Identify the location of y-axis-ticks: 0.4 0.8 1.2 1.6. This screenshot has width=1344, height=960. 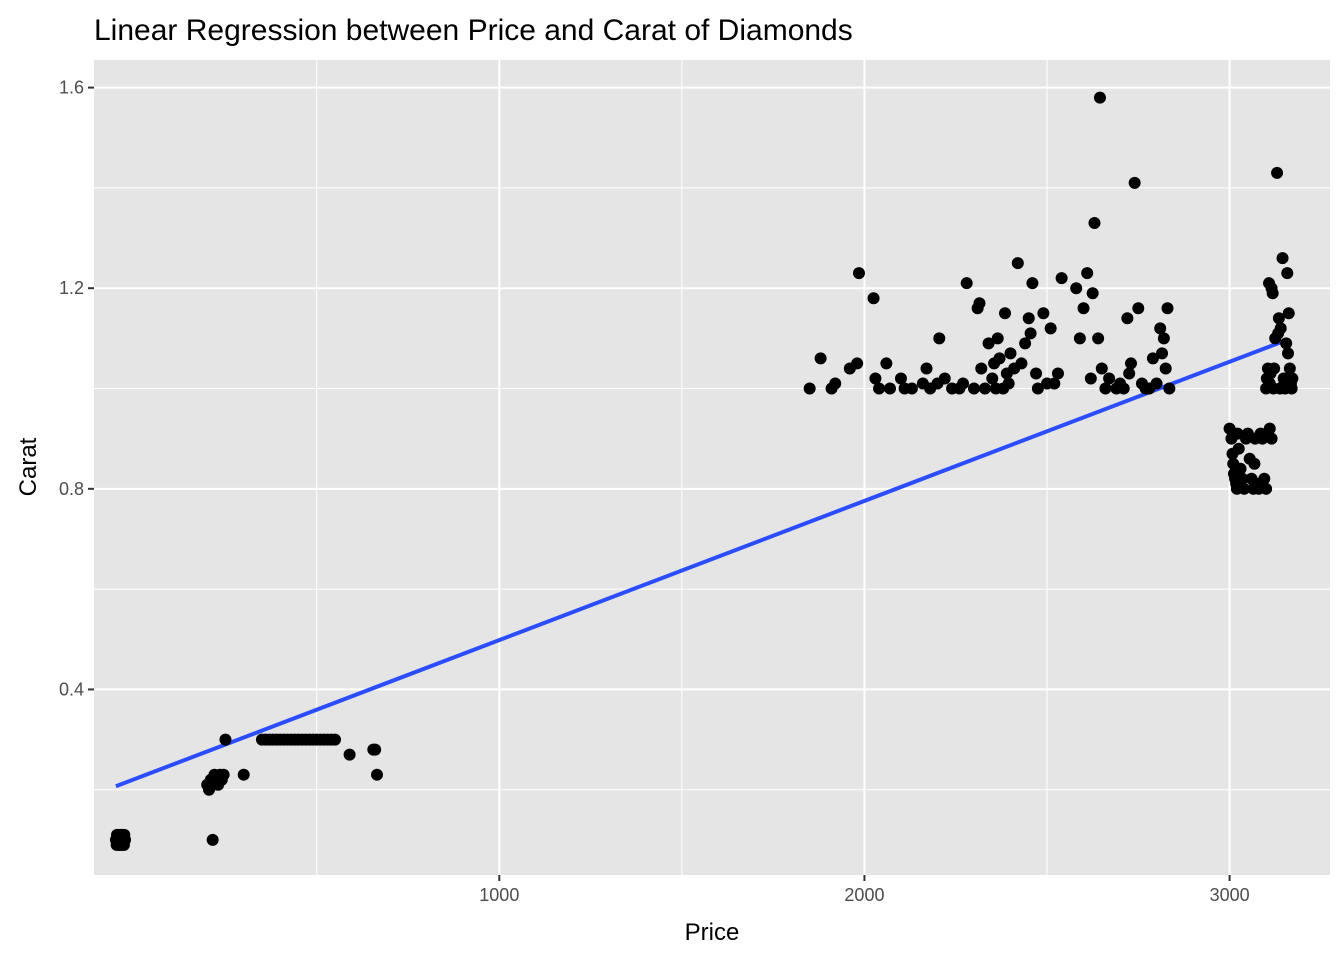
(76, 388).